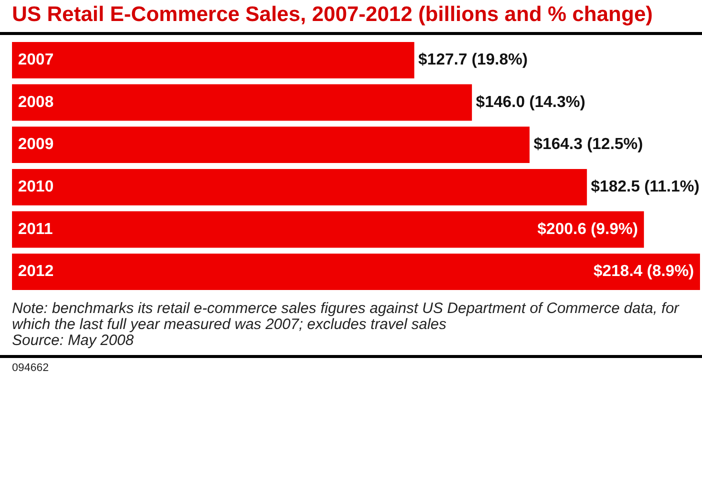 The width and height of the screenshot is (702, 481). Describe the element at coordinates (35, 229) in the screenshot. I see `y-tick-label: 2011` at that location.